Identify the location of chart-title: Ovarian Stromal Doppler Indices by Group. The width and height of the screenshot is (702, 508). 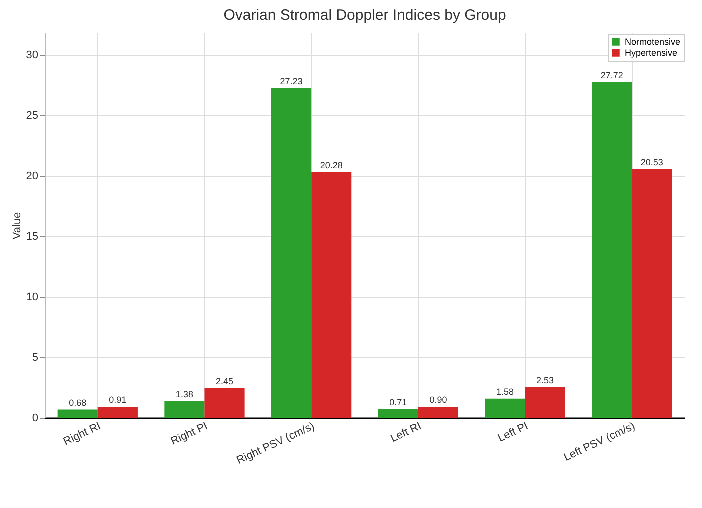
(365, 15).